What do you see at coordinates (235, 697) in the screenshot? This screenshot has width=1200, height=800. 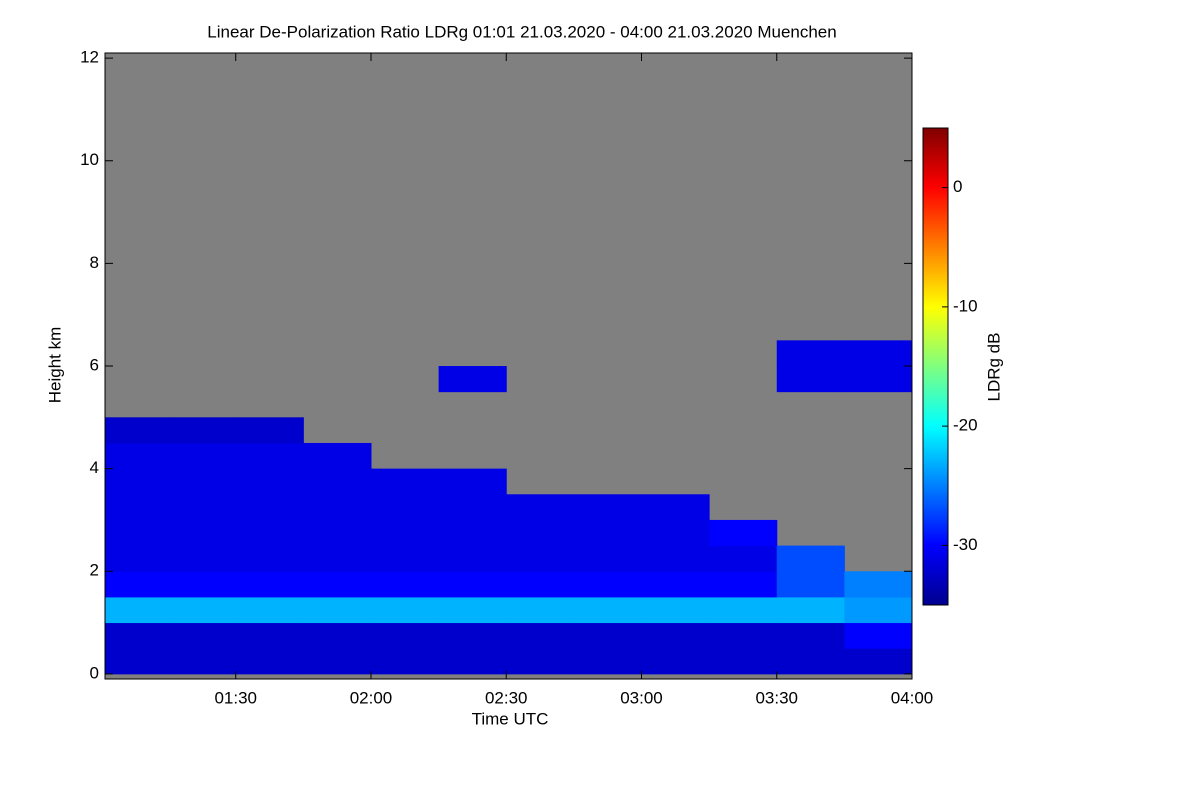 I see `x-tick-label: 01:30` at bounding box center [235, 697].